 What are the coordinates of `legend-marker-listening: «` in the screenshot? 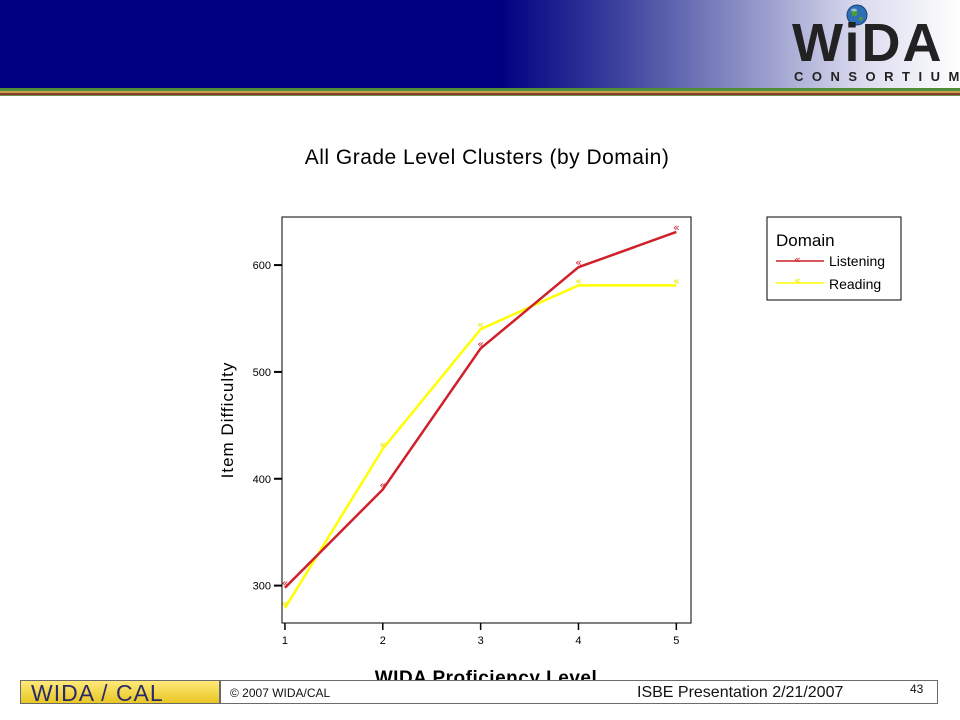 It's located at (797, 259).